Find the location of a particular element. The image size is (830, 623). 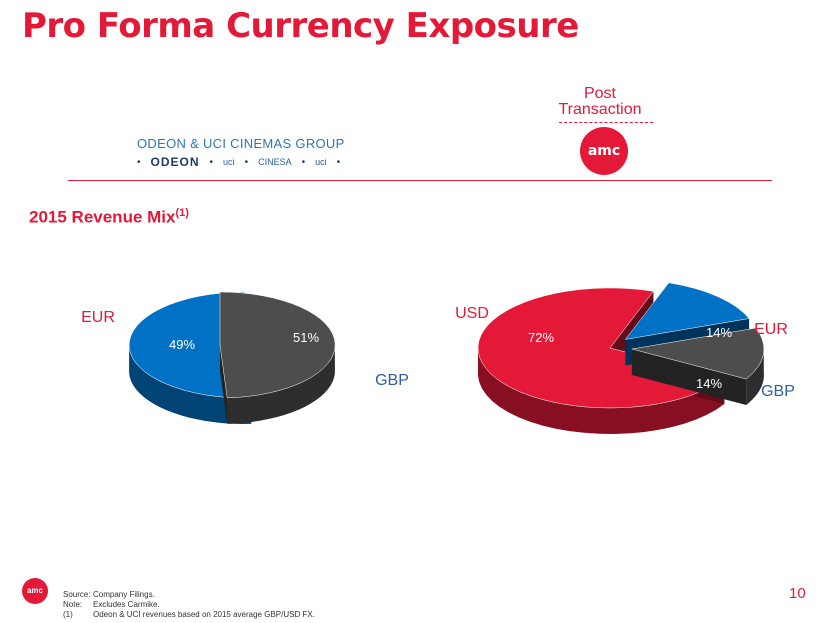

pie-slice-gbp is located at coordinates (687, 311).